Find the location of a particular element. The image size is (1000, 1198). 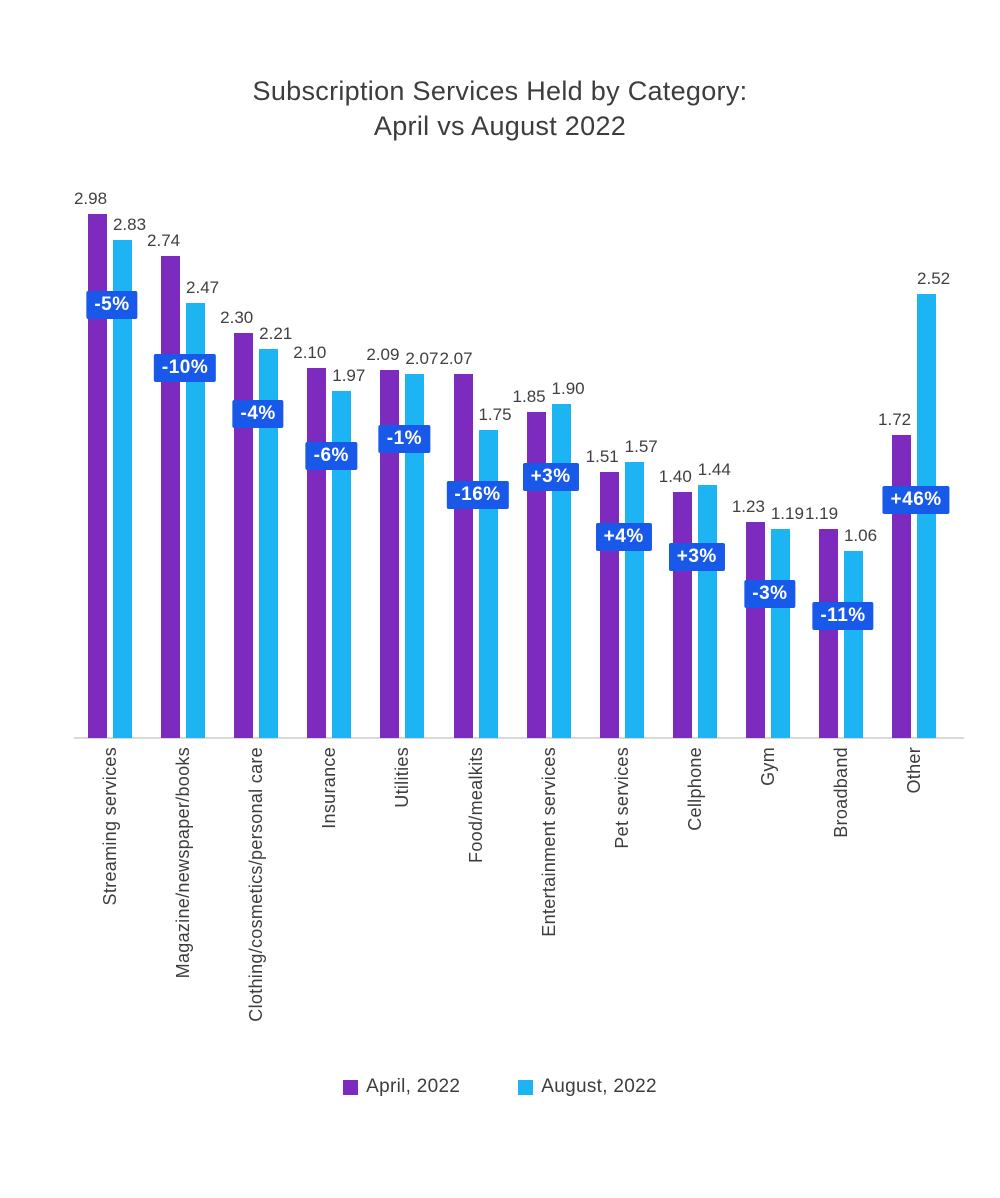

chart-title-line1: Subscription Services Held by Category: is located at coordinates (500, 91).